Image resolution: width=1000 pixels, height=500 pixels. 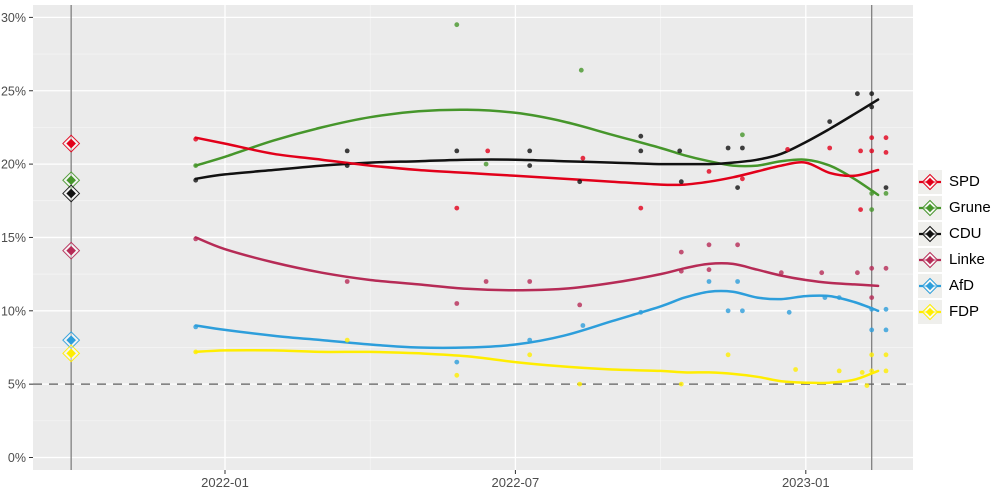 What do you see at coordinates (541, 272) in the screenshot?
I see `poll-points-linke` at bounding box center [541, 272].